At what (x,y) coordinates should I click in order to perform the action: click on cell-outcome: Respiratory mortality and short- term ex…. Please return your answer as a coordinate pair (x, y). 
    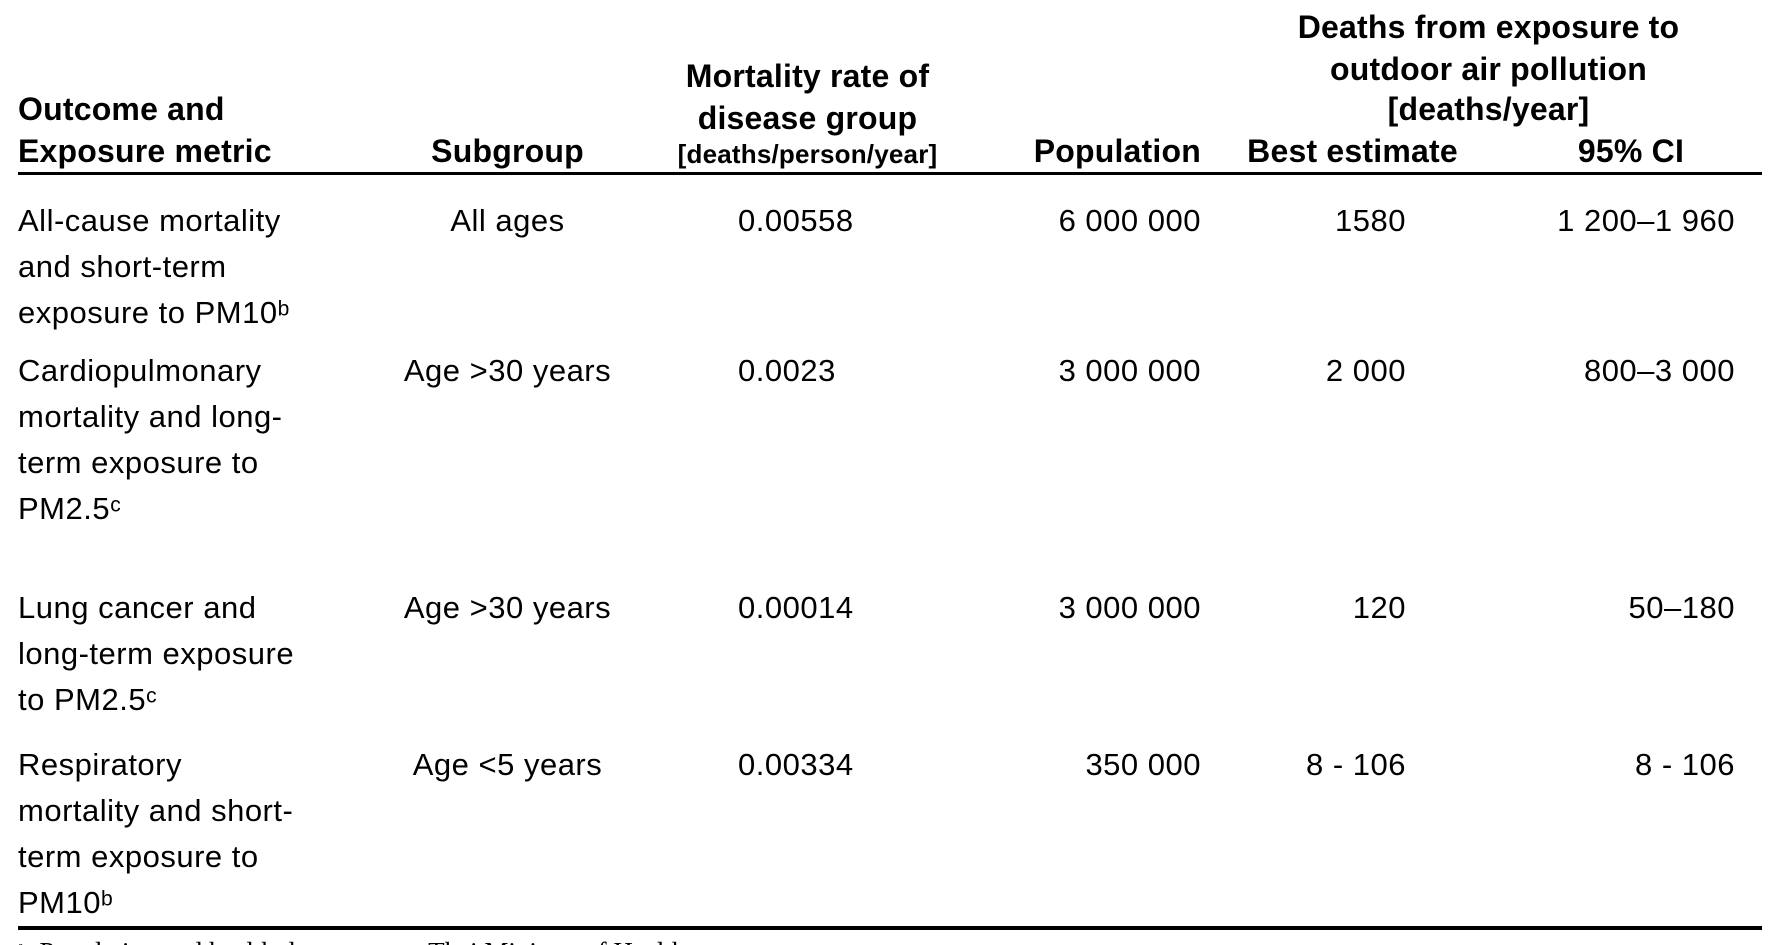
    Looking at the image, I should click on (156, 833).